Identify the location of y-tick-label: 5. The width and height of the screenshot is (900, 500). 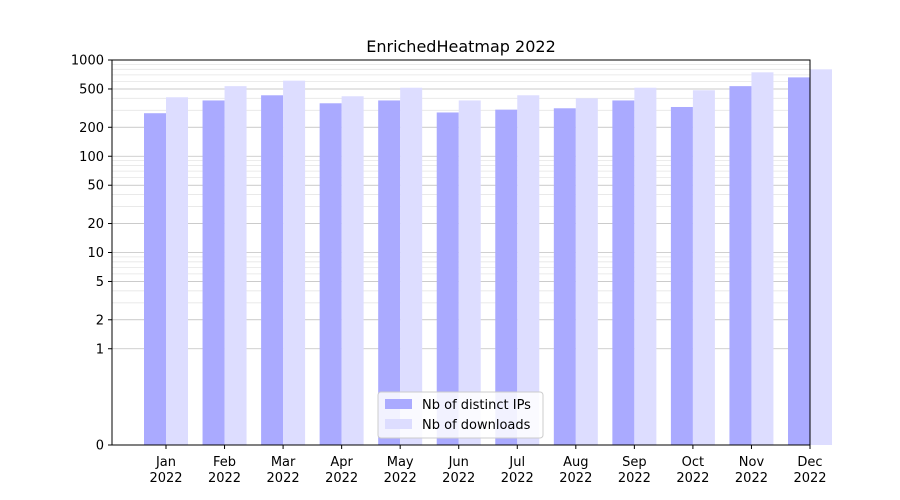
(100, 282).